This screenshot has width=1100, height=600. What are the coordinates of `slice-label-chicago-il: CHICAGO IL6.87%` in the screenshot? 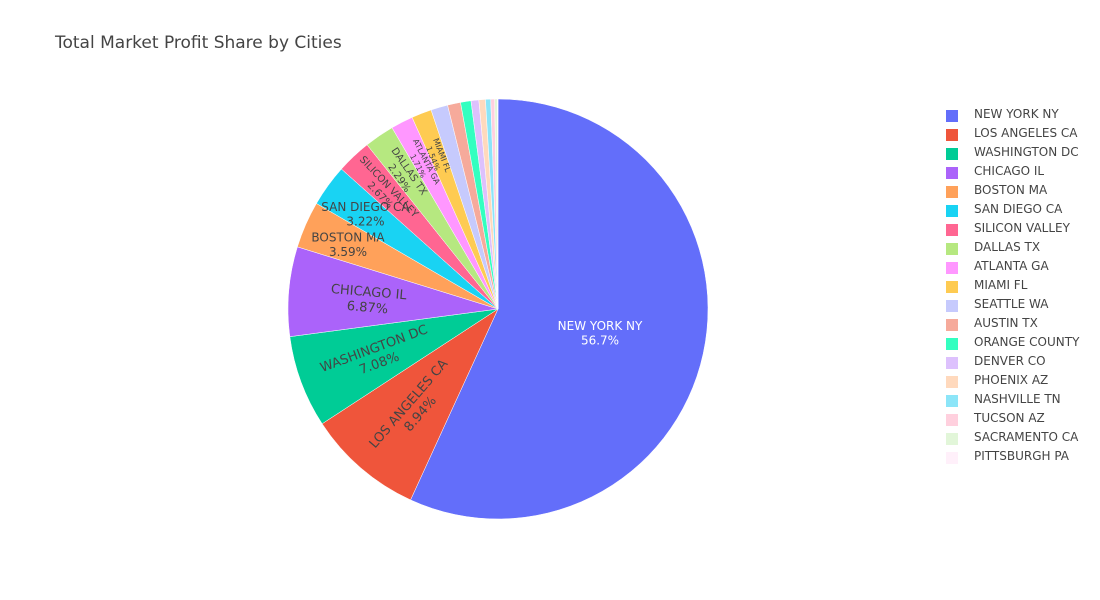 It's located at (369, 299).